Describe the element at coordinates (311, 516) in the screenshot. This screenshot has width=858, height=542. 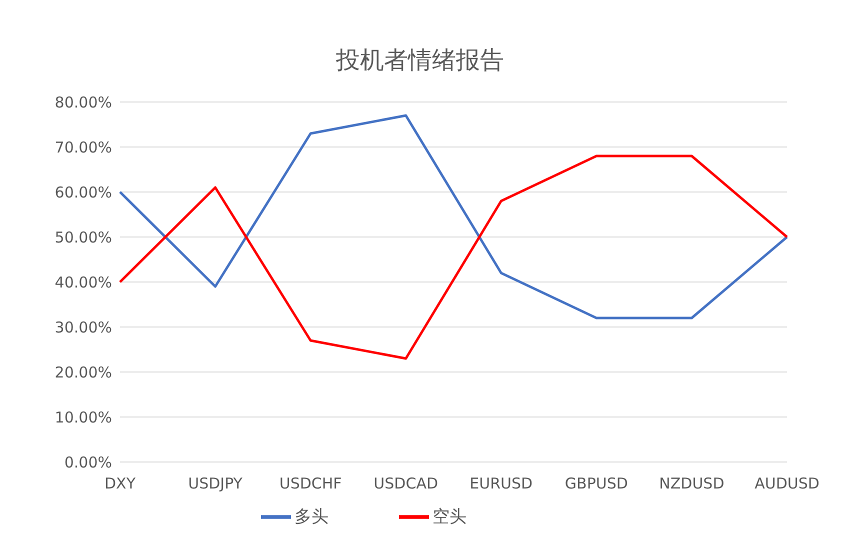
I see `legend-label: 多头` at that location.